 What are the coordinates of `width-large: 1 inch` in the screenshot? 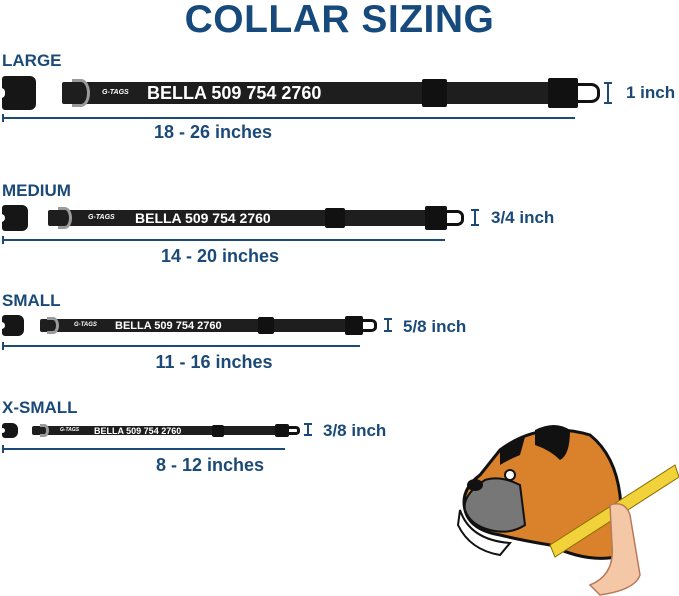 It's located at (651, 92).